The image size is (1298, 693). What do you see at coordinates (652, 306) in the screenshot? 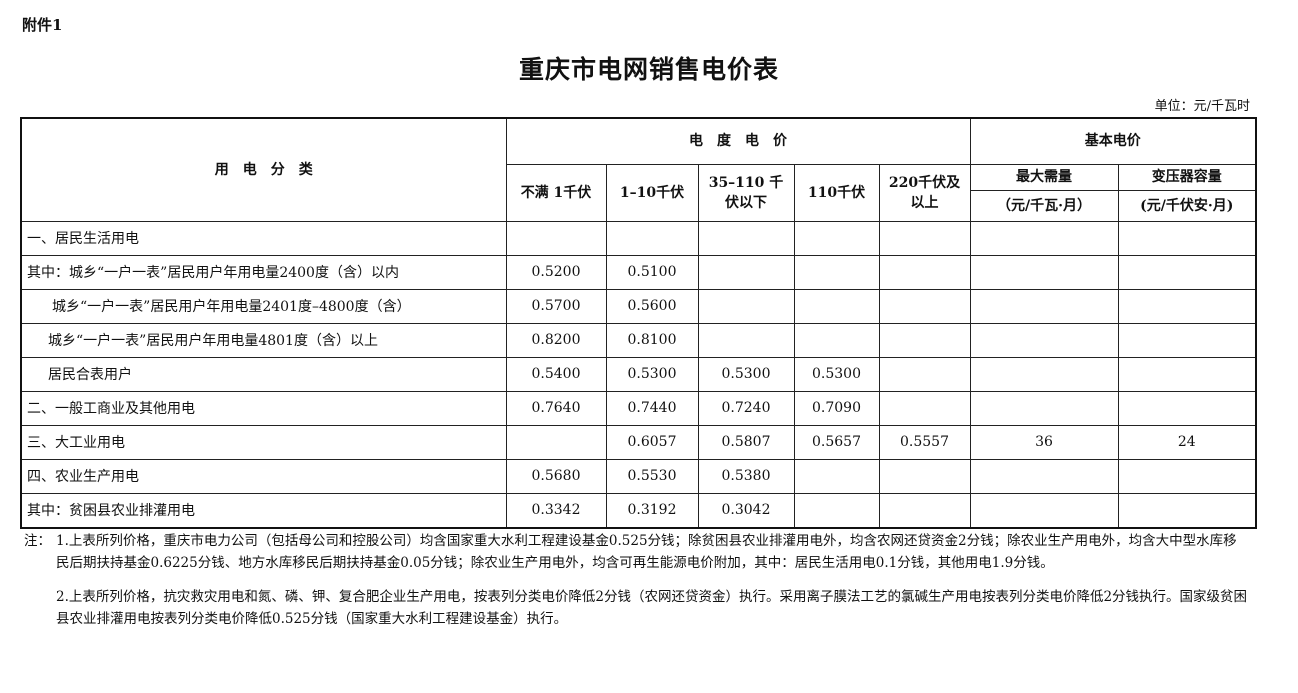
I see `price-cell: 0.5600` at bounding box center [652, 306].